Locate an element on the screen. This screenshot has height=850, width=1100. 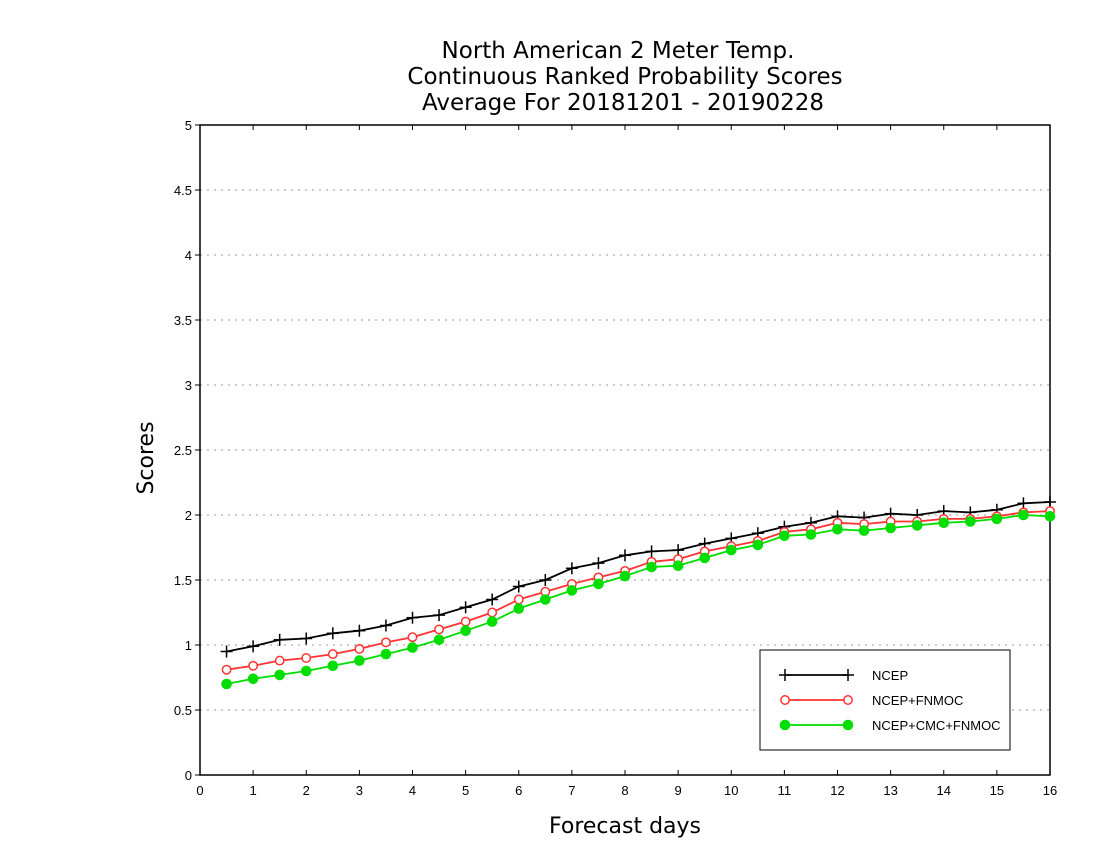
chart-title-line-1: North American 2 Meter Temp. is located at coordinates (618, 51).